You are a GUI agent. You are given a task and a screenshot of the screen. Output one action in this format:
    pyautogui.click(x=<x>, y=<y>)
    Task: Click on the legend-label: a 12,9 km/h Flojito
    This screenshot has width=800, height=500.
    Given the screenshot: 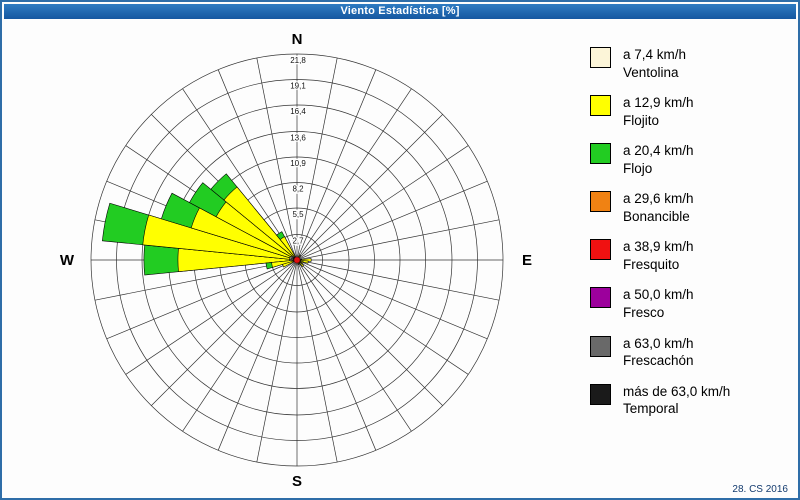 What is the action you would take?
    pyautogui.click(x=658, y=111)
    